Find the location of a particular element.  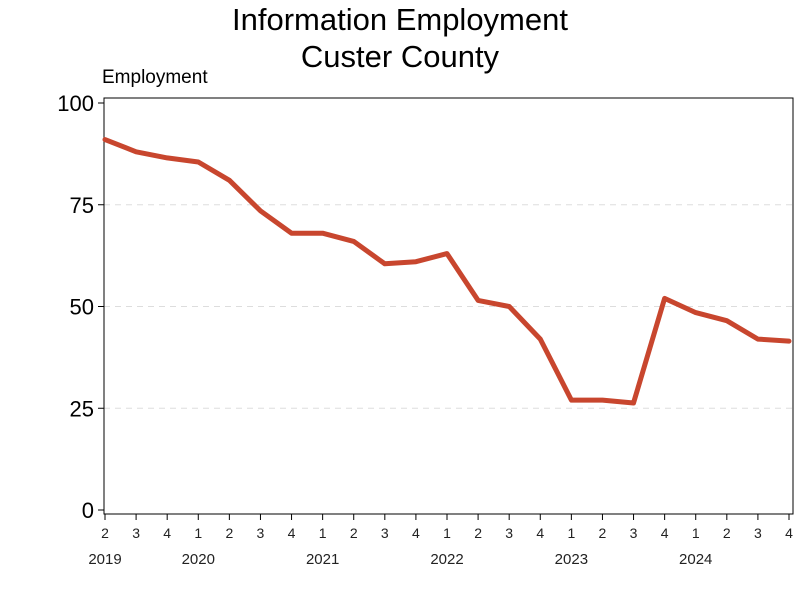

year-label: 2023 is located at coordinates (571, 559).